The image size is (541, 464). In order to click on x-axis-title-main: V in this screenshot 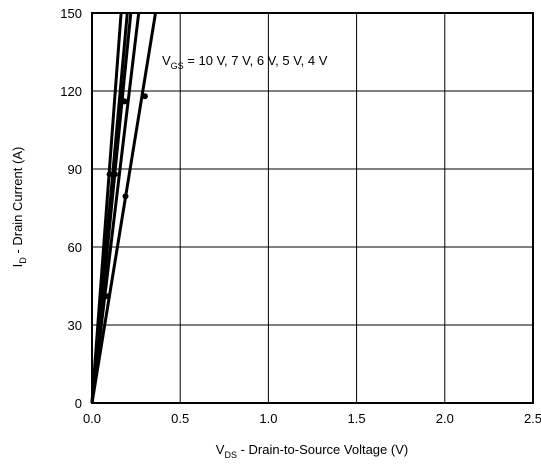, I will do `click(220, 449)`.